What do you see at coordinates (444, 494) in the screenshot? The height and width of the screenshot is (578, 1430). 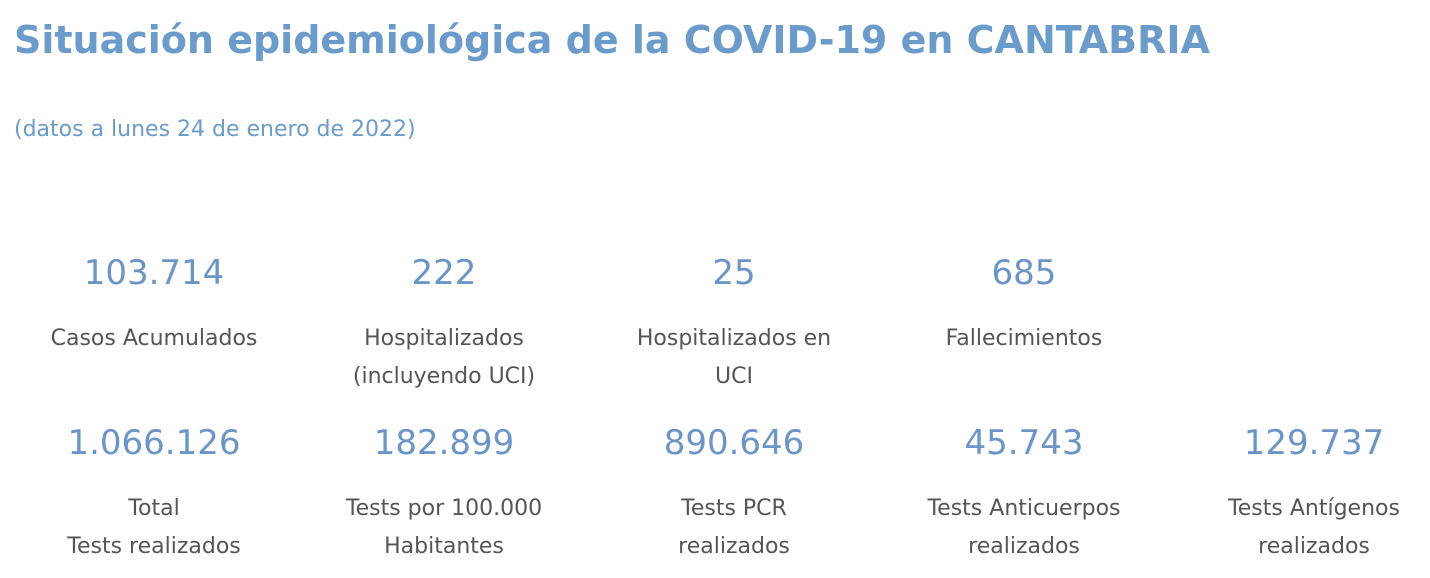 I see `stat-tests-por-100000: 182.899 Tests por 100.000 Habitantes` at bounding box center [444, 494].